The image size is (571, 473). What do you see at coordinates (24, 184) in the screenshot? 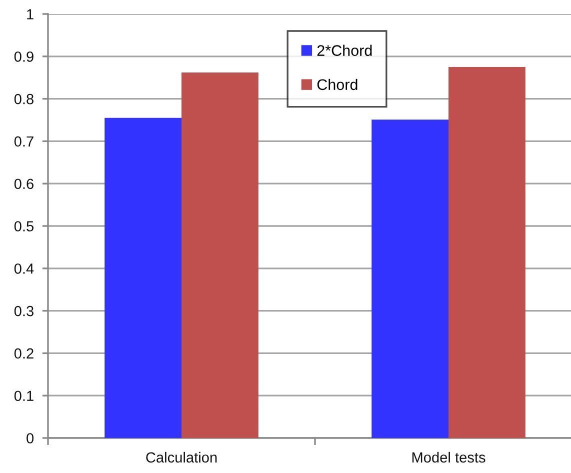
I see `y-tick-label: 0.6` at bounding box center [24, 184].